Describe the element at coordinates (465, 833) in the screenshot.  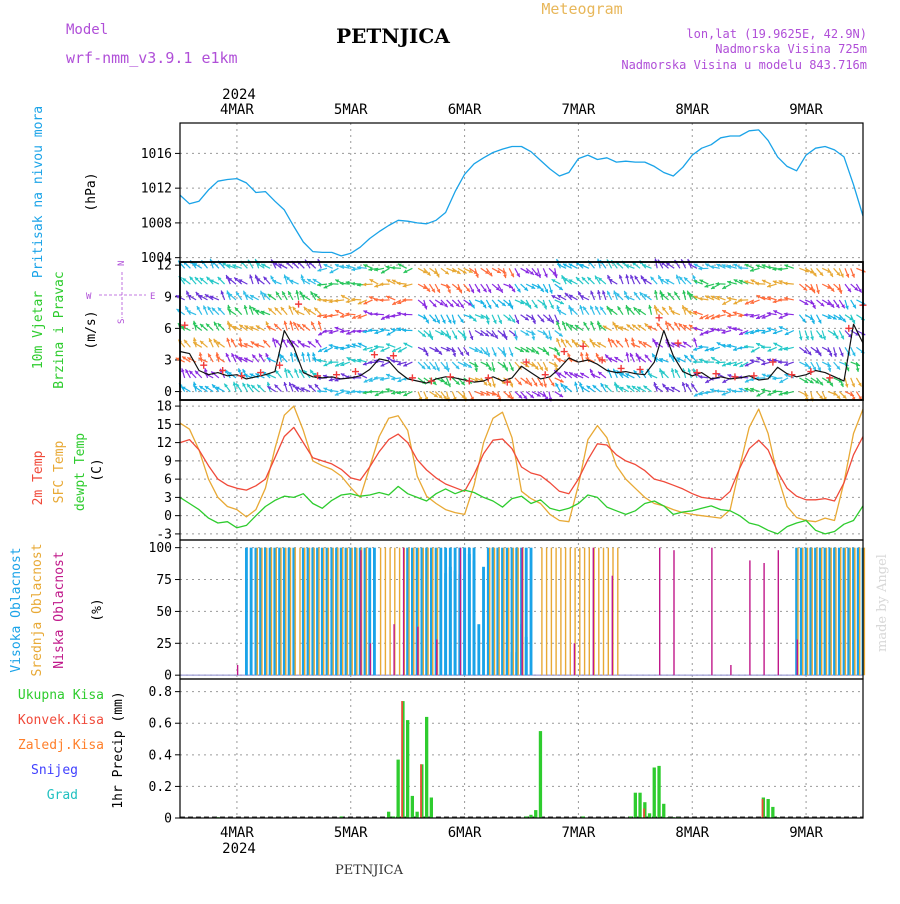
I see `bottom-day-label-6MAR: 6MAR` at that location.